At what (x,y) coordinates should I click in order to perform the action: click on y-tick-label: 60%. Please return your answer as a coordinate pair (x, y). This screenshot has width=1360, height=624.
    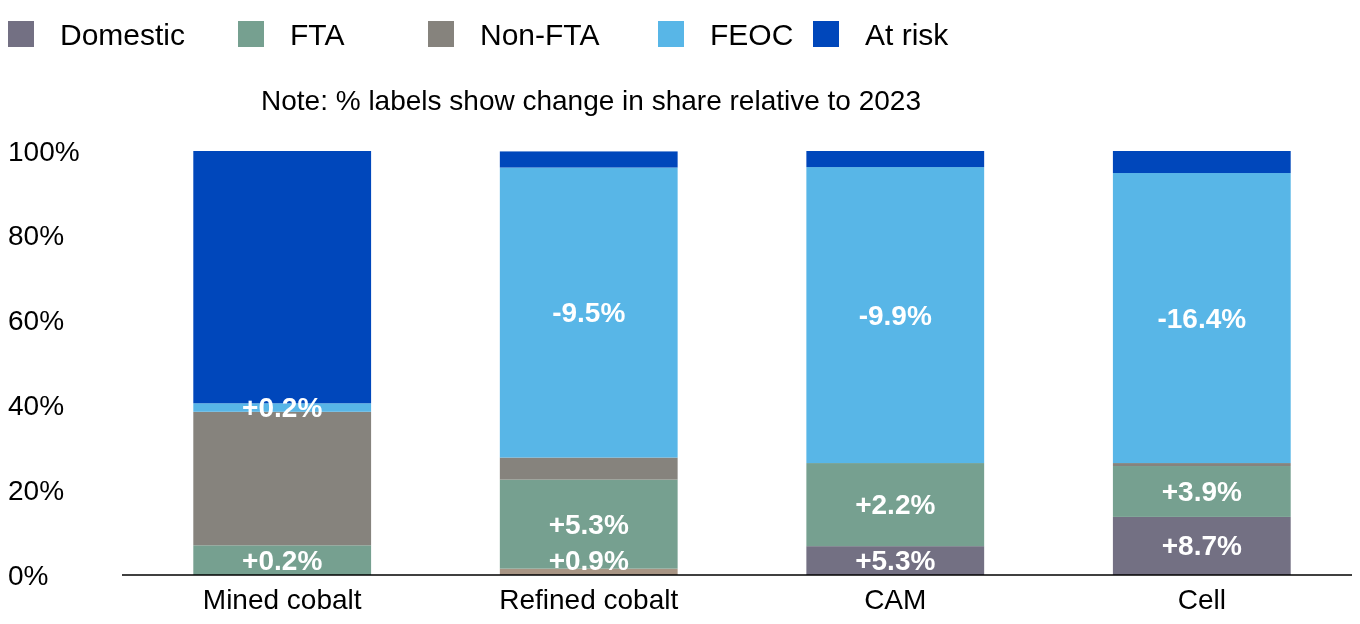
    Looking at the image, I should click on (36, 321).